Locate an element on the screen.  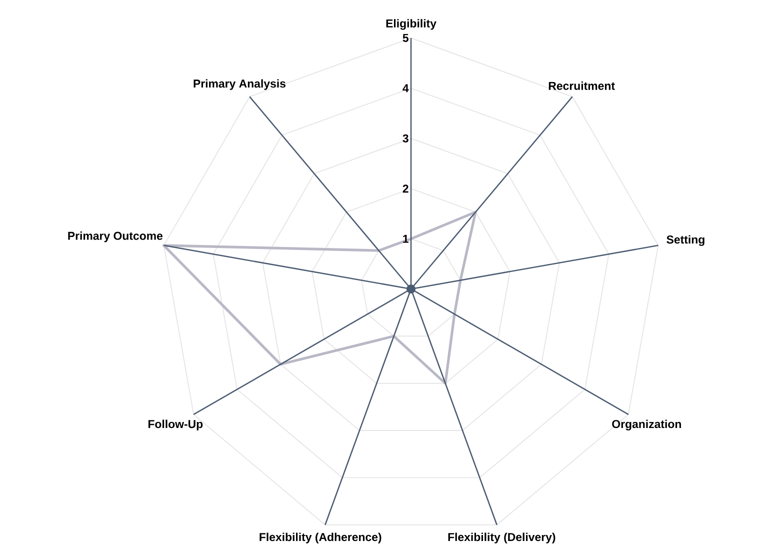
spoke-label: Primary Analysis is located at coordinates (240, 84).